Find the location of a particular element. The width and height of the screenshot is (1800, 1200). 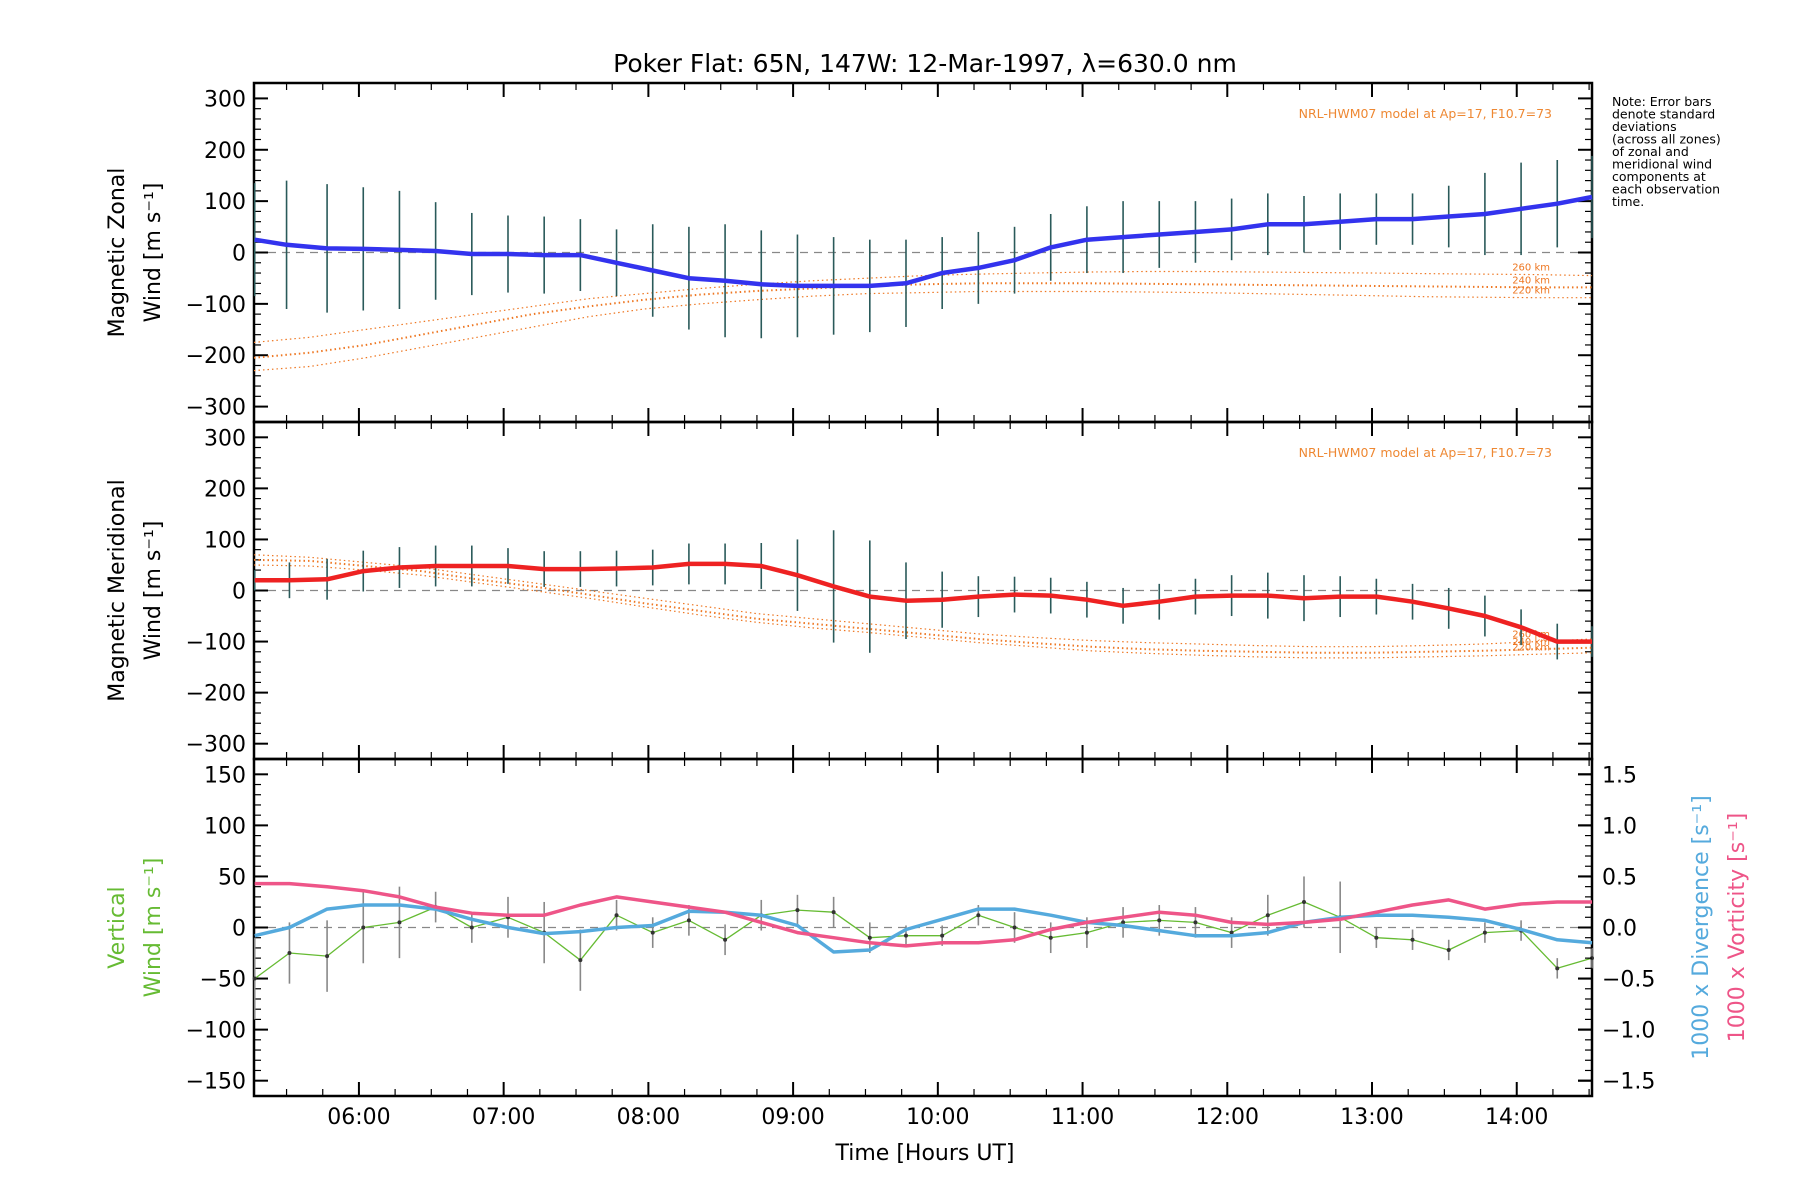

x-tick-label: 10:00 is located at coordinates (937, 1117).